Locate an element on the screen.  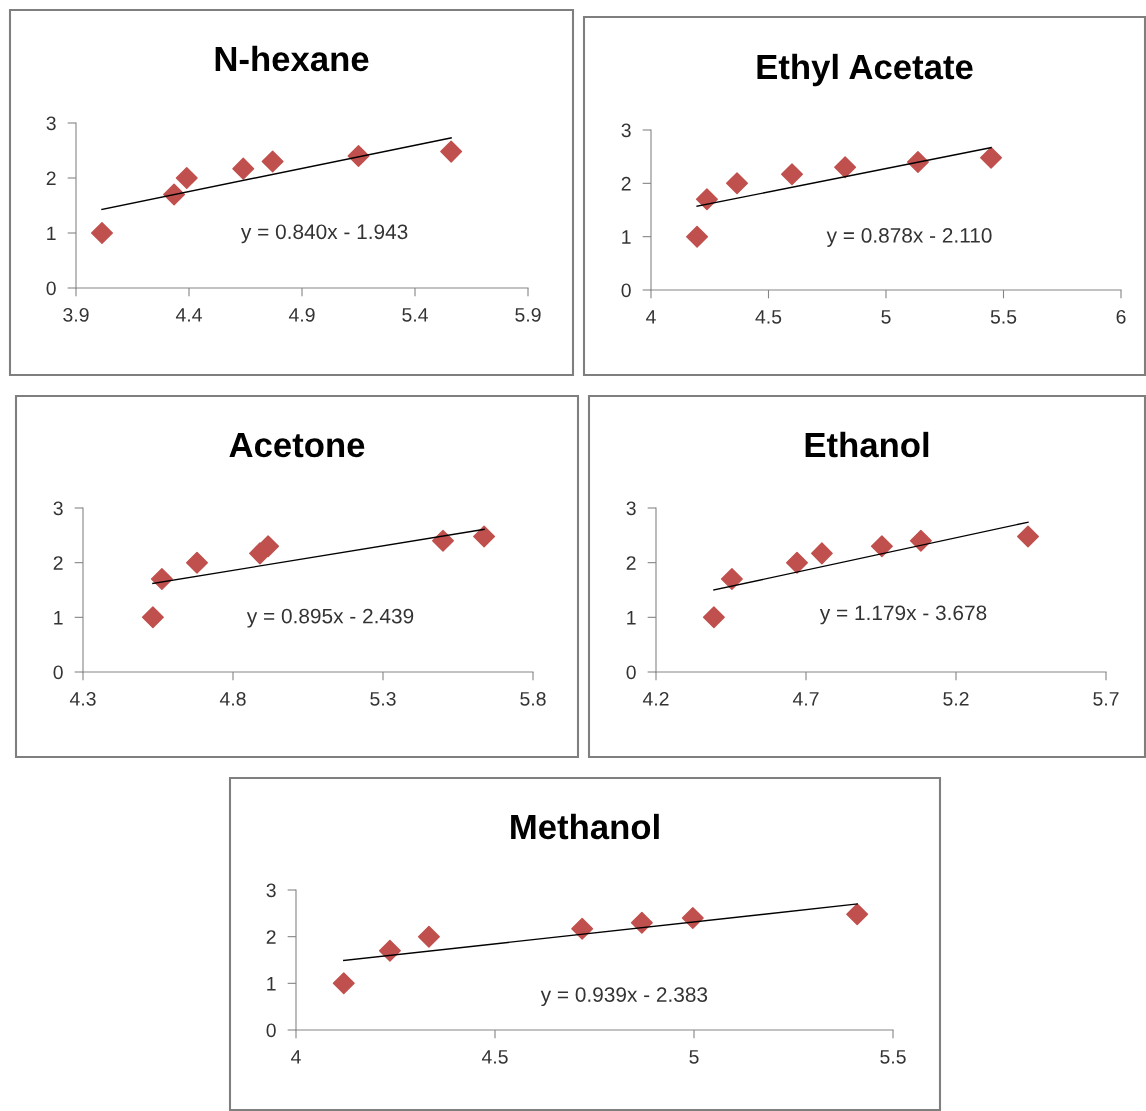
x-tick-label: 4.9 is located at coordinates (301, 314).